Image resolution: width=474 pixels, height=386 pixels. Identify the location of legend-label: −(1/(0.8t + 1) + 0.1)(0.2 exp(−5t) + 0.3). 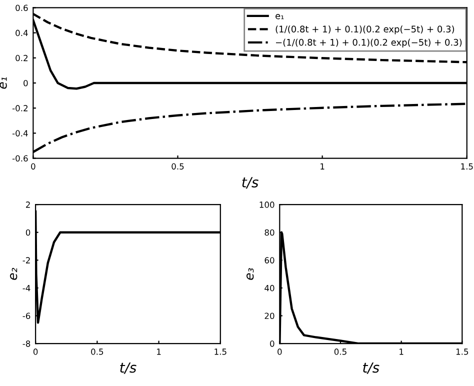
(369, 43).